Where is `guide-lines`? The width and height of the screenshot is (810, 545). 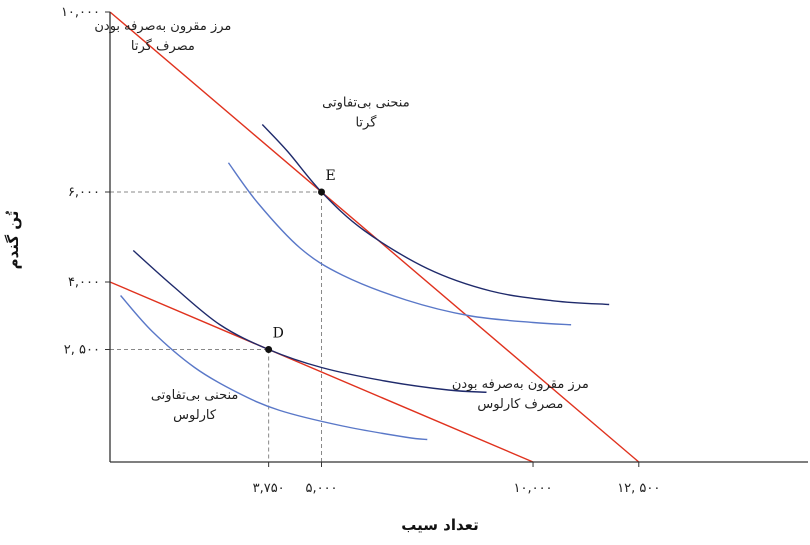
guide-lines is located at coordinates (216, 326).